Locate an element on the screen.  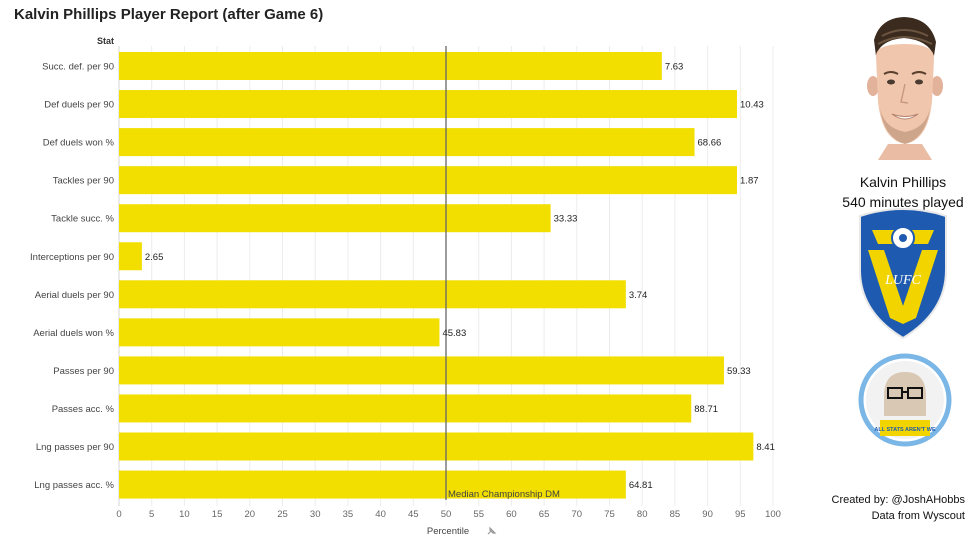
x-tick-label: 75 is located at coordinates (609, 514).